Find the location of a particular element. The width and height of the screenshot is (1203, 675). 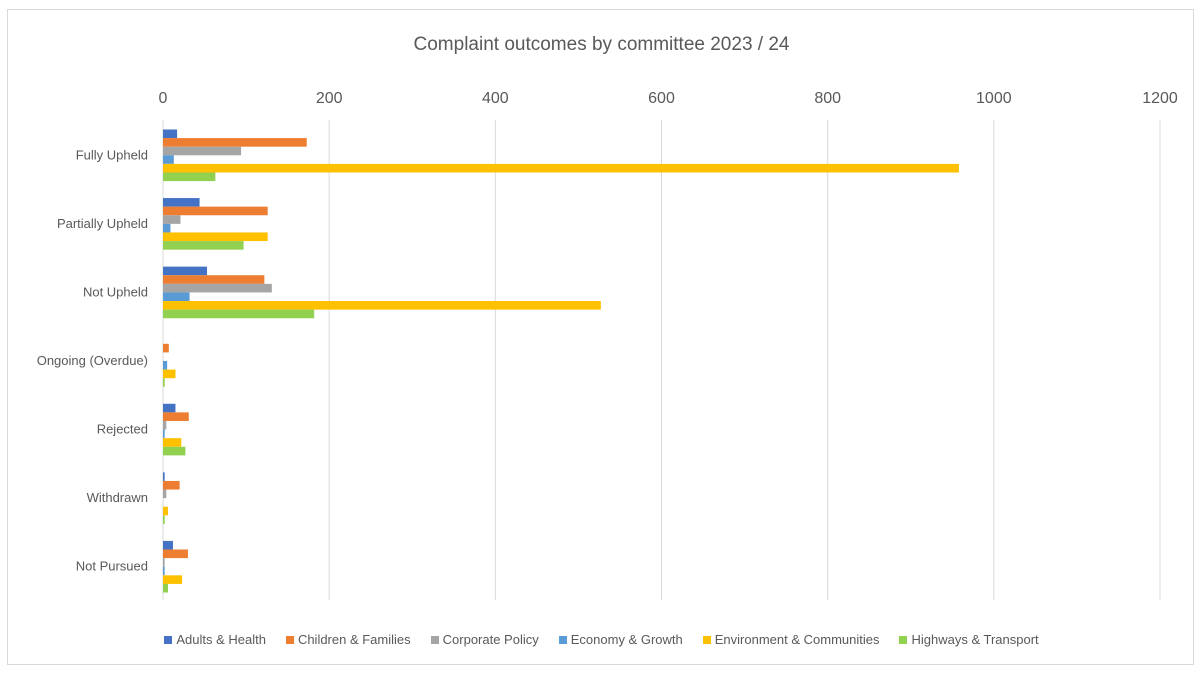

legend-label: Adults & Health is located at coordinates (221, 639).